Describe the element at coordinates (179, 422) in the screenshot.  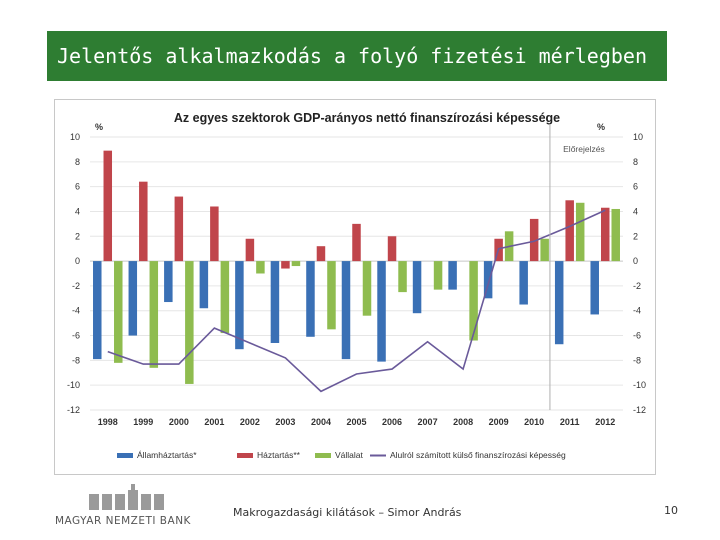
I see `x-tick-label: 2000` at that location.